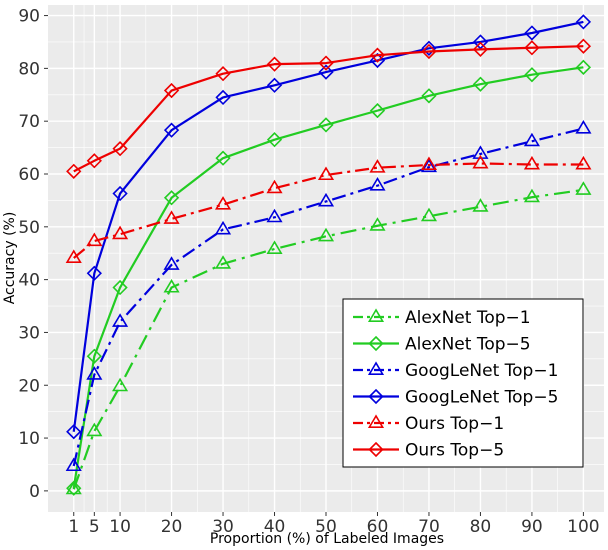 The image size is (608, 550). I want to click on legend-entry: AlexNet Top−5, so click(442, 345).